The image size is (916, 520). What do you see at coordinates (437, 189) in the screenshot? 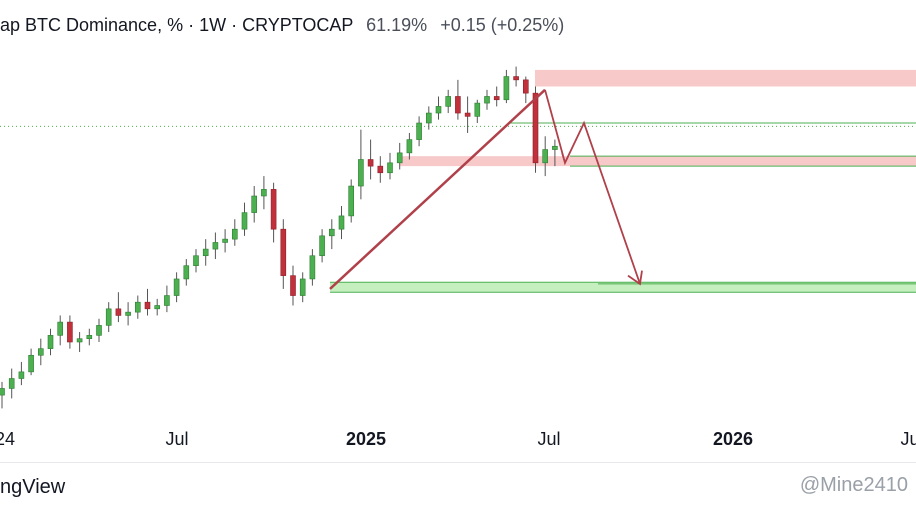
I see `trend-line` at bounding box center [437, 189].